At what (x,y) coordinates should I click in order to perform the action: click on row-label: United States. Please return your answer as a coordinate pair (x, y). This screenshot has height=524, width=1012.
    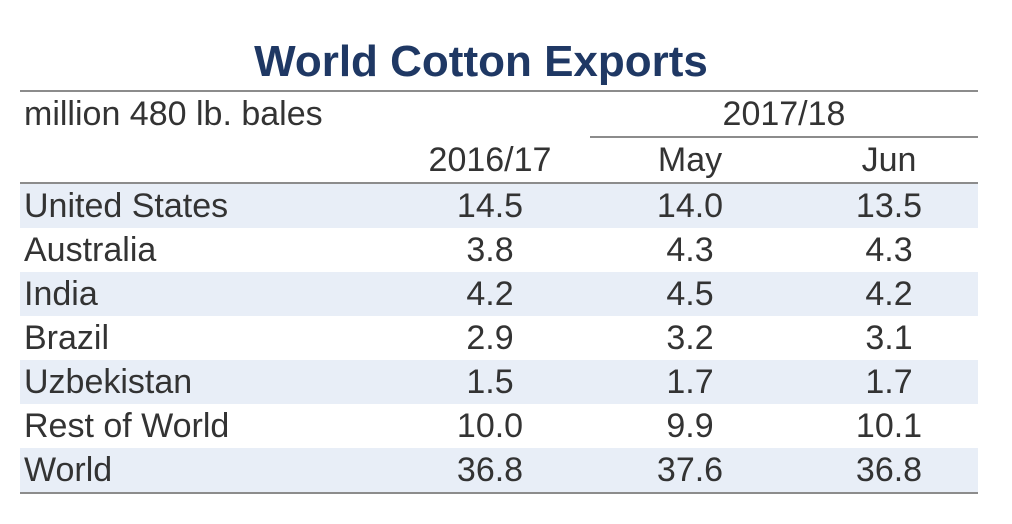
    Looking at the image, I should click on (126, 206).